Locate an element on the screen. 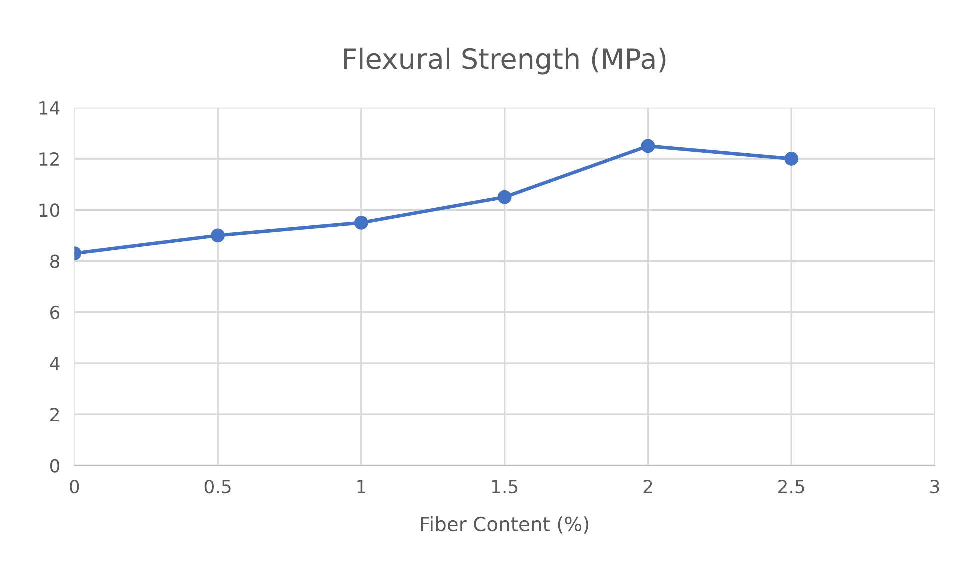  y-tick-label: 10 is located at coordinates (50, 211).